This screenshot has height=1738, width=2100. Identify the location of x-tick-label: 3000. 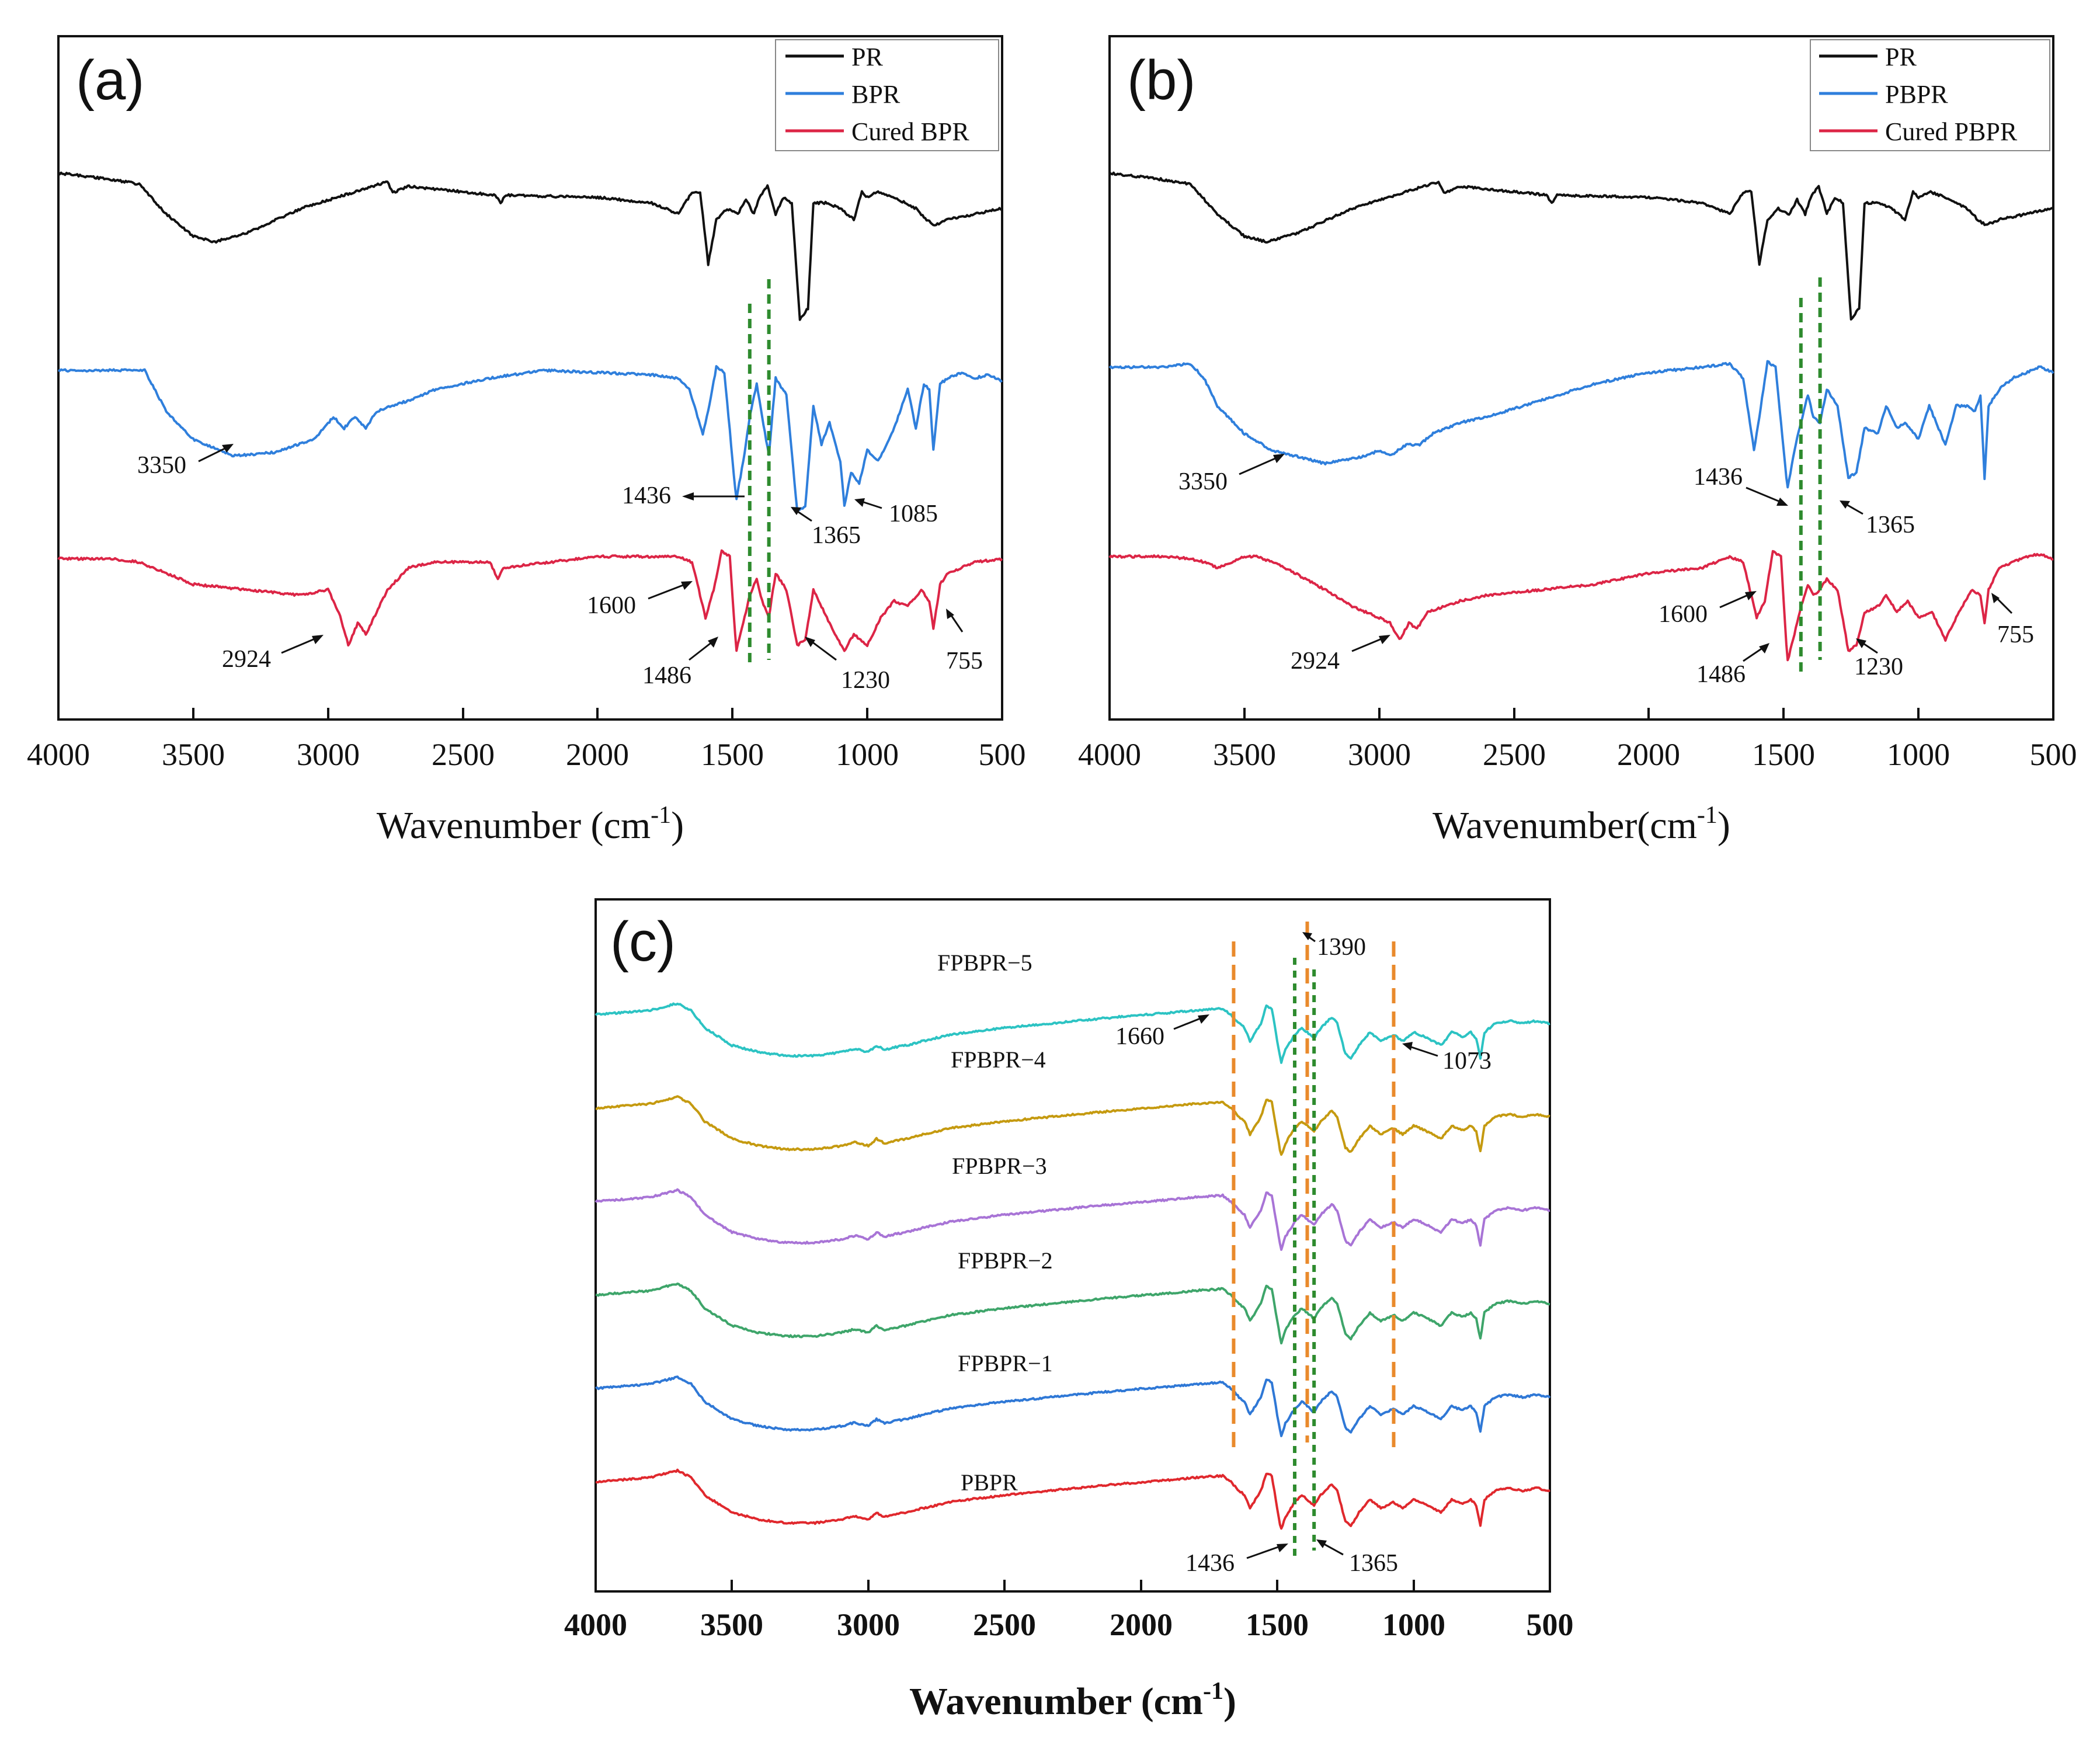
(328, 754).